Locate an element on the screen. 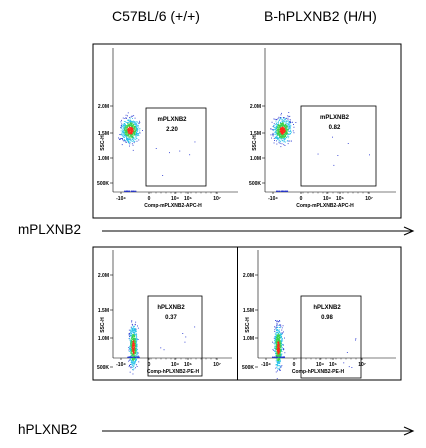 The image size is (426, 448). y-axis-title: SSC-H is located at coordinates (248, 325).